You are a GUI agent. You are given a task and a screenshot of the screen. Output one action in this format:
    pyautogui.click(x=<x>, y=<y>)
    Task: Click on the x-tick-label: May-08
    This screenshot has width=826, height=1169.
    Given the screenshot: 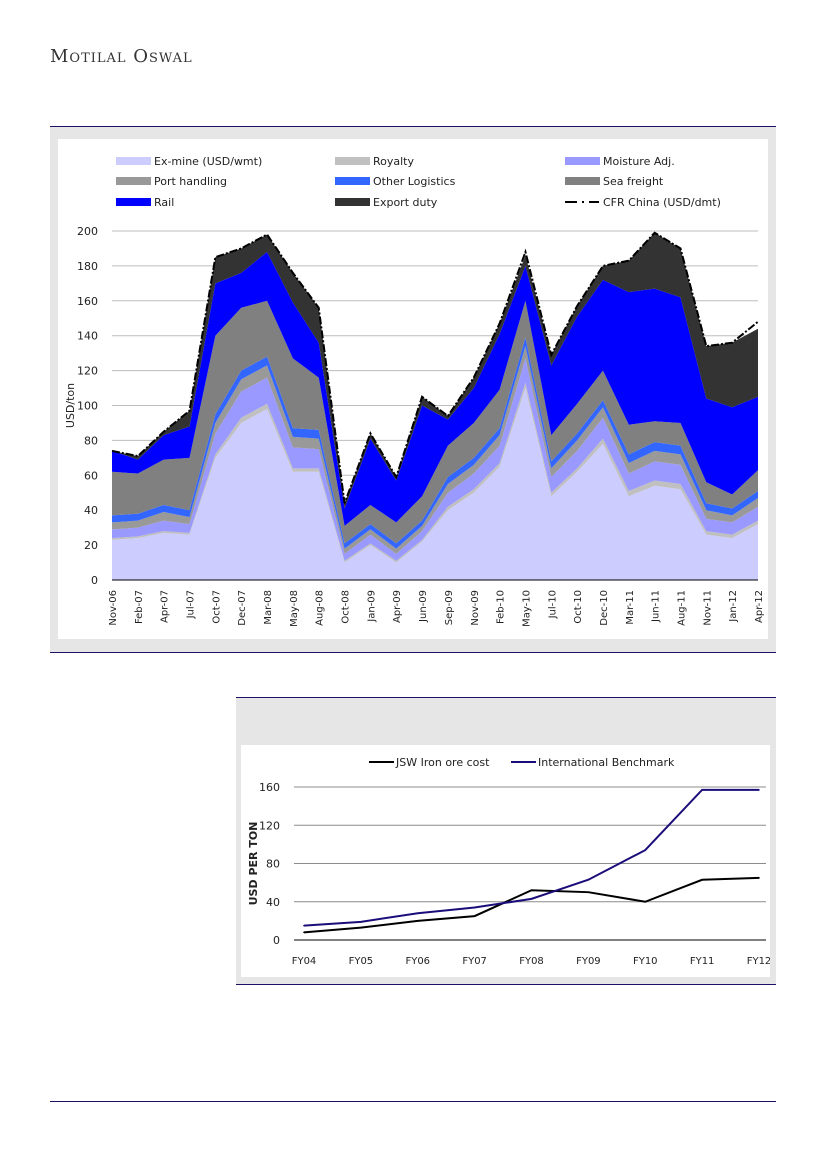 What is the action you would take?
    pyautogui.click(x=294, y=608)
    